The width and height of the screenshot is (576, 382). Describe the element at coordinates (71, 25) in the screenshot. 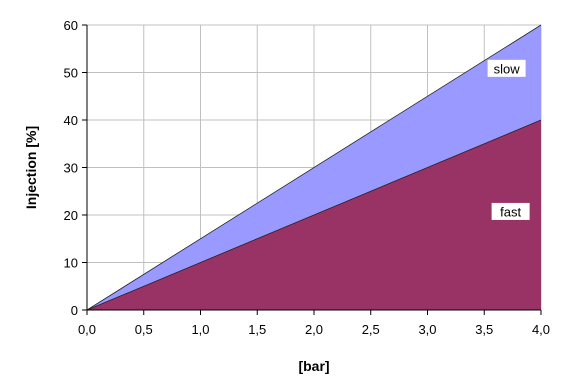

I see `y-tick-label: 60` at that location.